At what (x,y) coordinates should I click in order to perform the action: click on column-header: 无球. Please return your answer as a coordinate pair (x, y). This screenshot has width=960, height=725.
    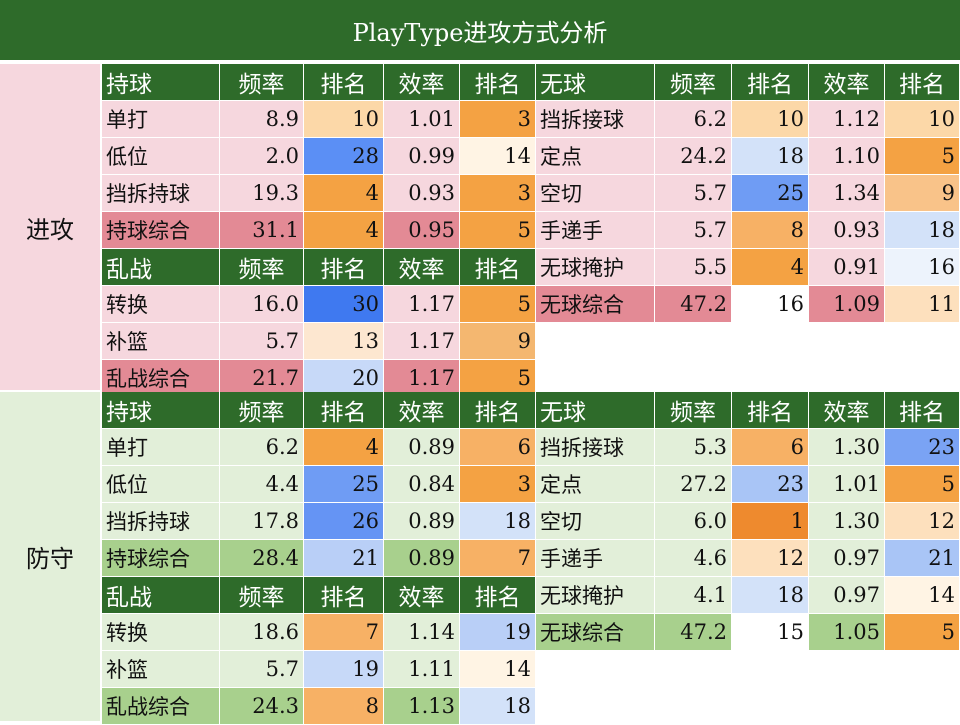
    Looking at the image, I should click on (595, 82).